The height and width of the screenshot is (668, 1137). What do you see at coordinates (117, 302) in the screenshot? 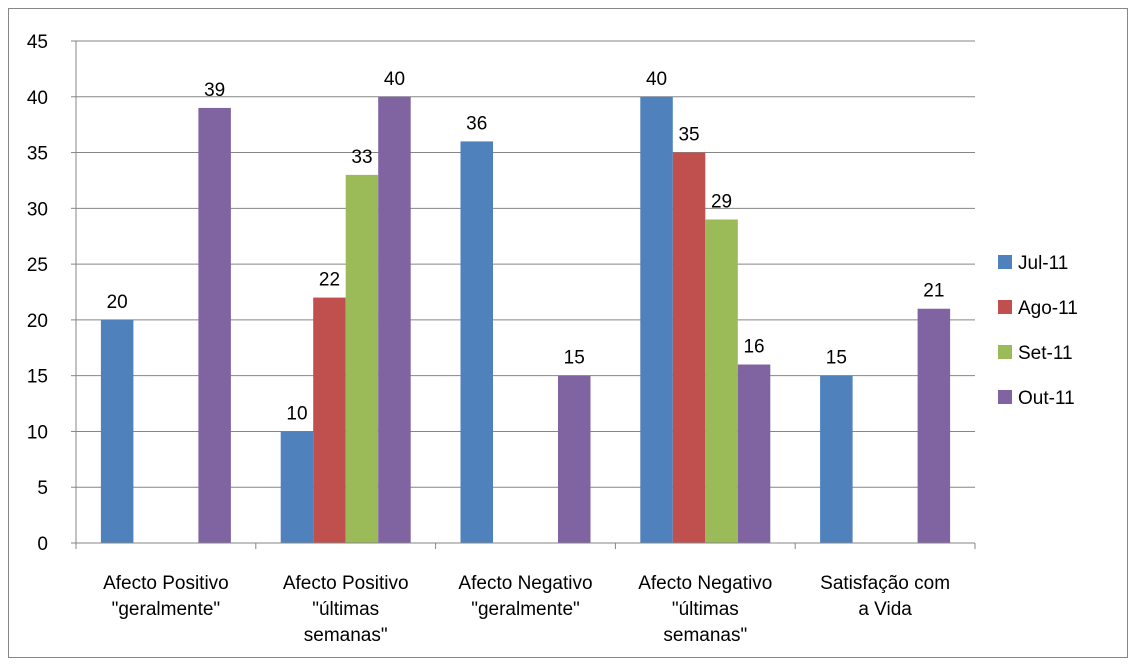
I see `data-label: 20` at bounding box center [117, 302].